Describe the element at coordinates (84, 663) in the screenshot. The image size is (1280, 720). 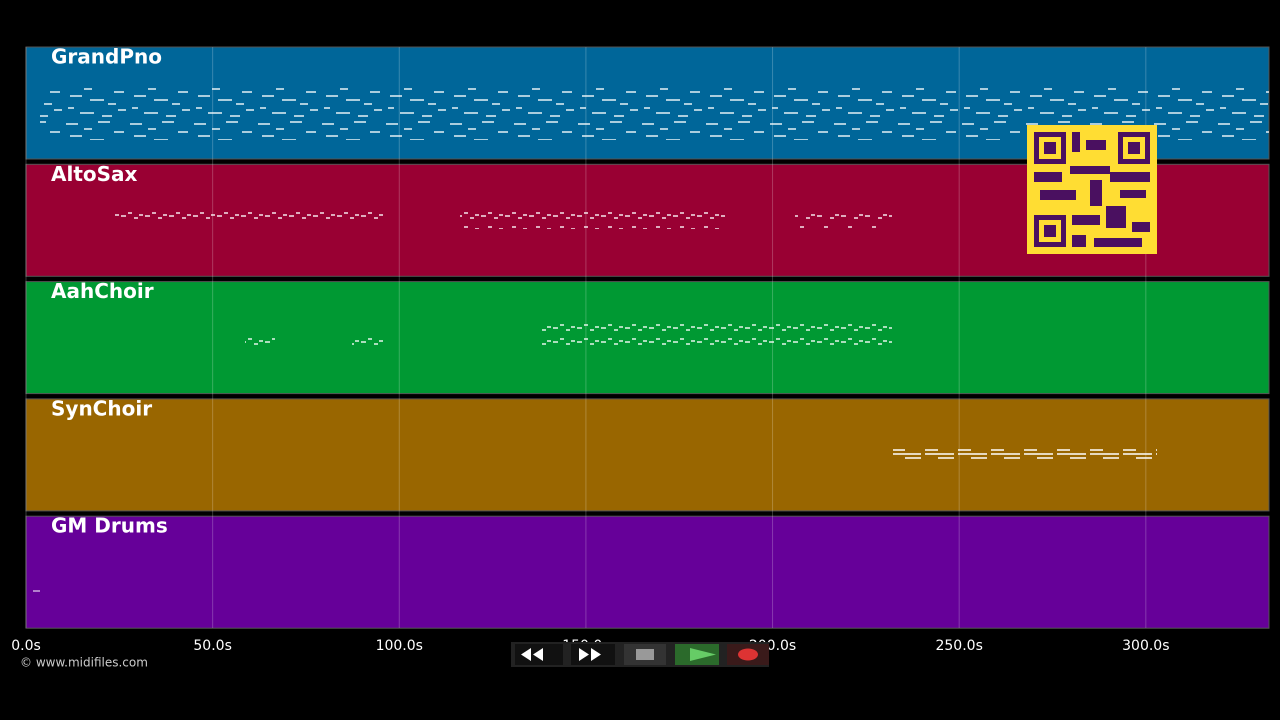
I see `copyright: © www.midifiles.com` at that location.